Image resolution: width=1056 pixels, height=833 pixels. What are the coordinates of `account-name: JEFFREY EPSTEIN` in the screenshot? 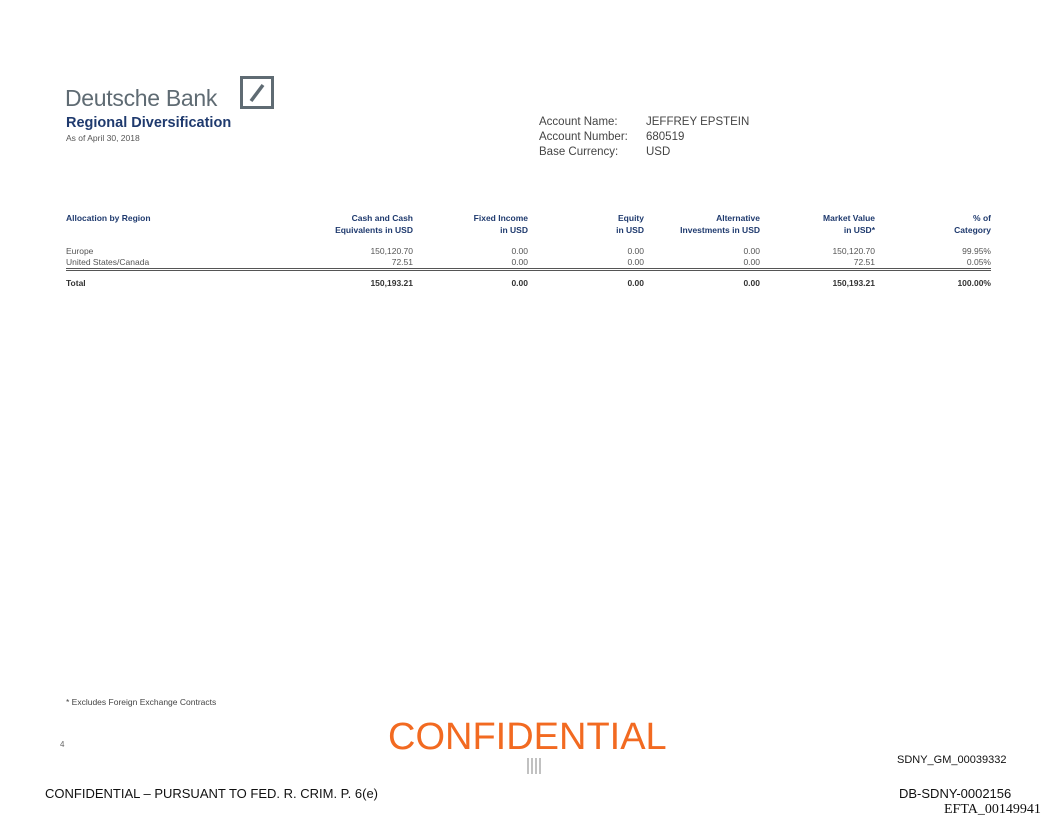 It's located at (698, 122).